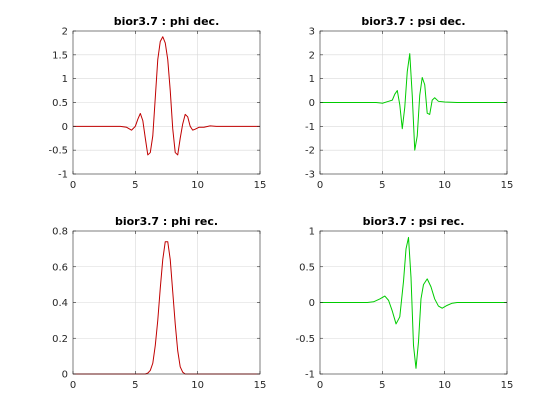 This screenshot has width=560, height=420. I want to click on y-tick-label: 3, so click(312, 32).